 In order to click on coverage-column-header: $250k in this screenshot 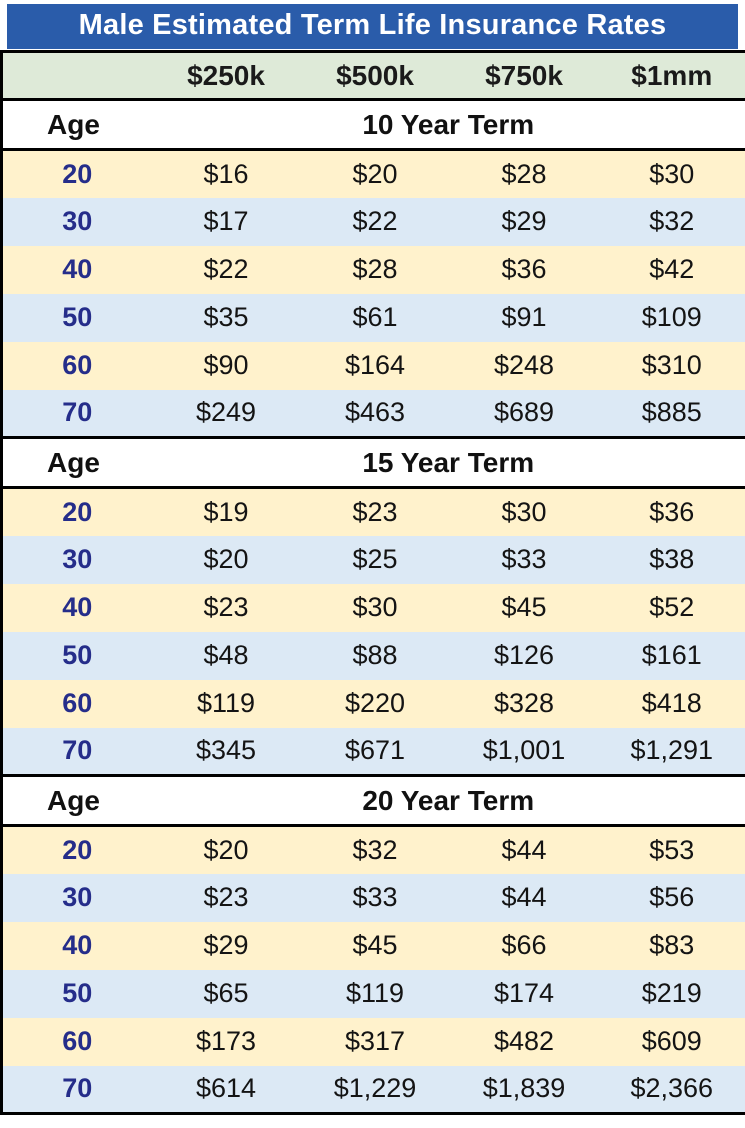, I will do `click(226, 76)`.